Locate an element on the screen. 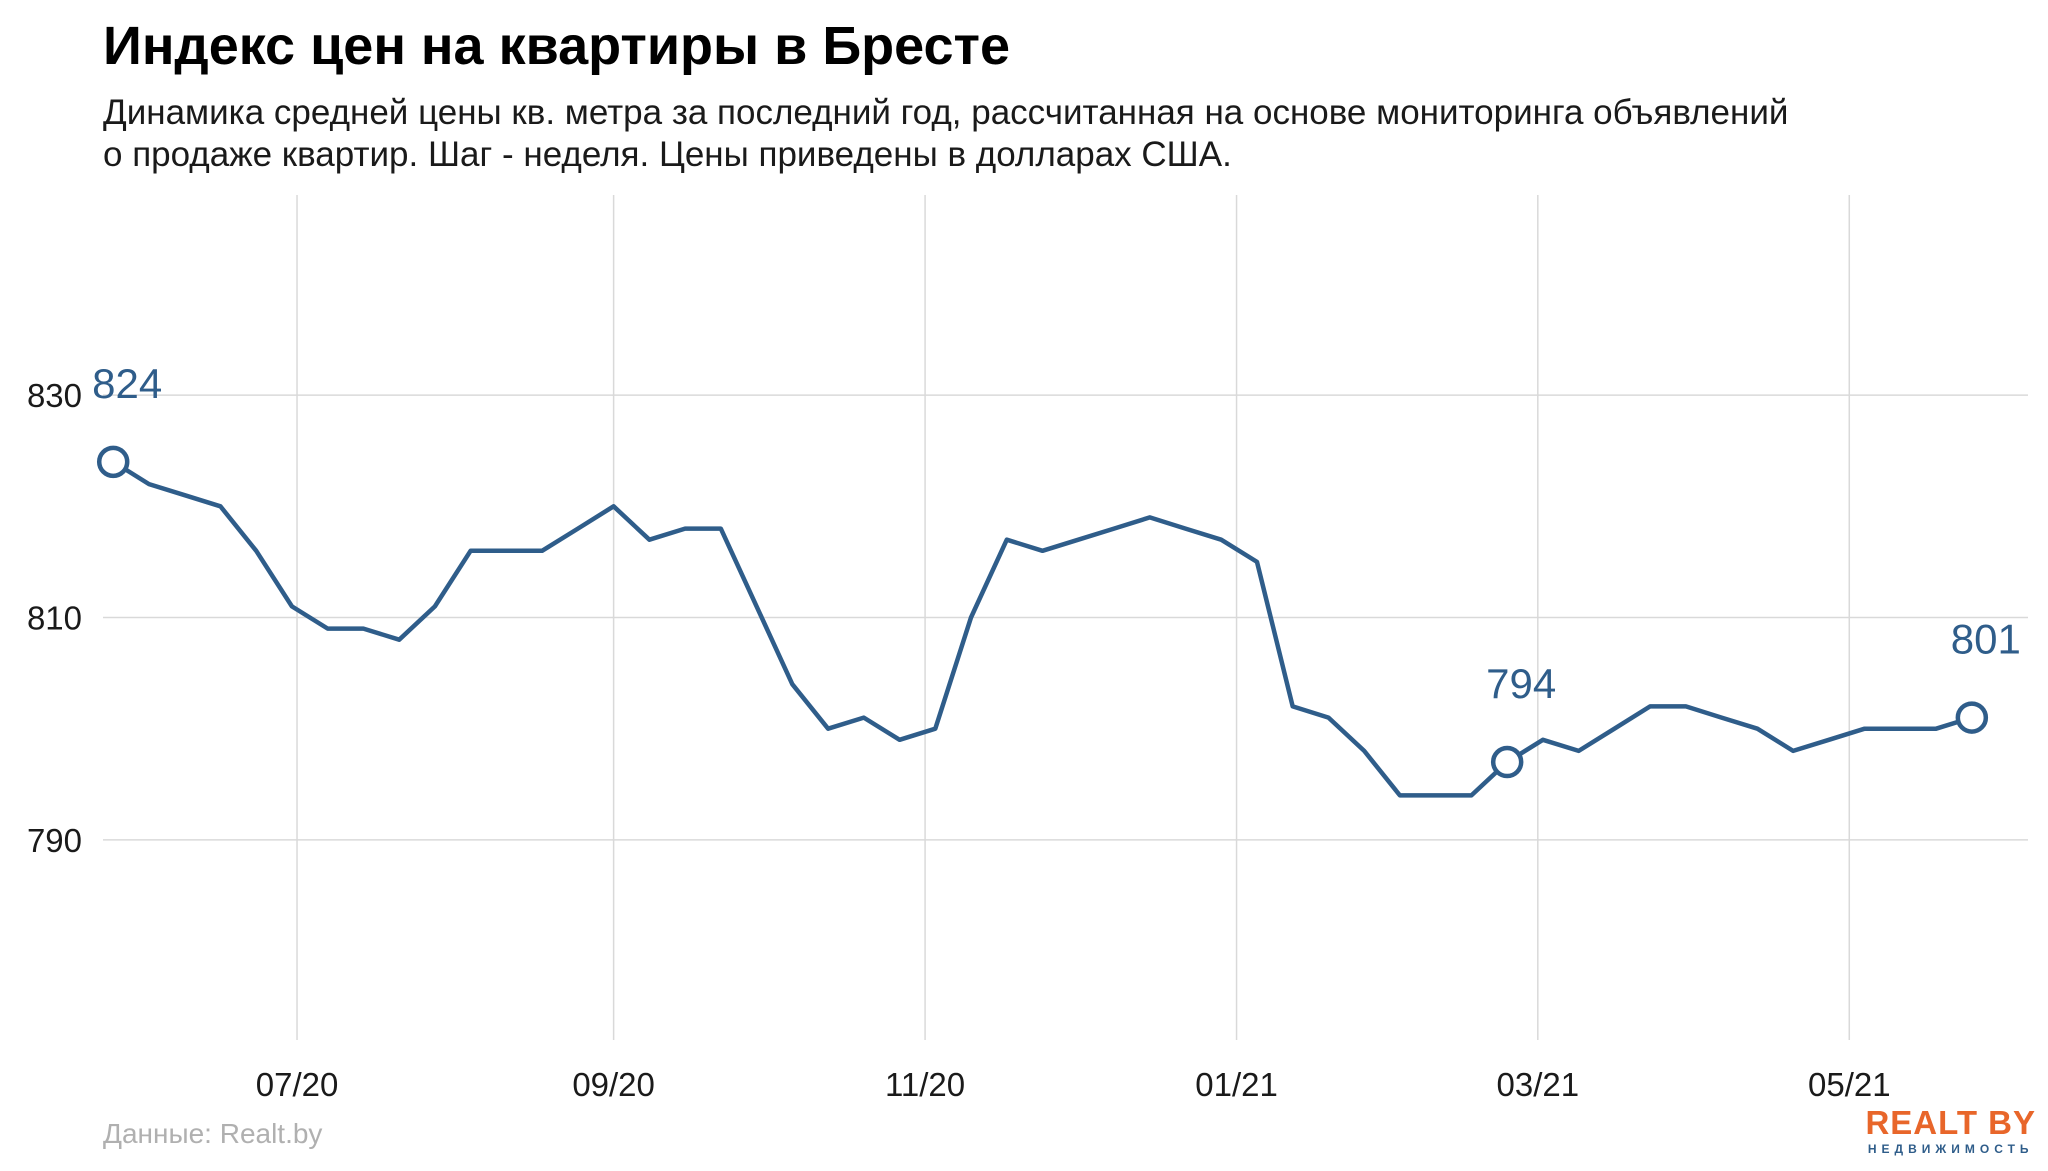  logo-text: REALT BY is located at coordinates (1950, 1122).